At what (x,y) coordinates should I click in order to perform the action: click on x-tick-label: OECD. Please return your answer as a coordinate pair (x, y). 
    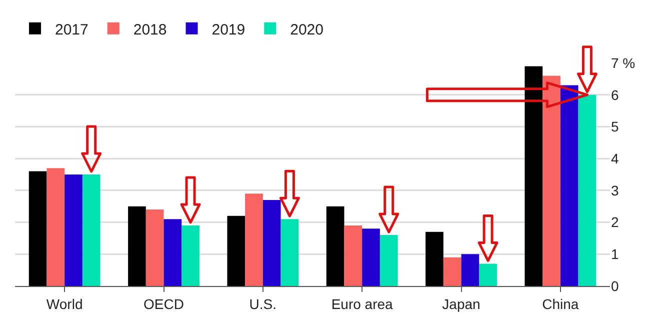
    Looking at the image, I should click on (164, 304).